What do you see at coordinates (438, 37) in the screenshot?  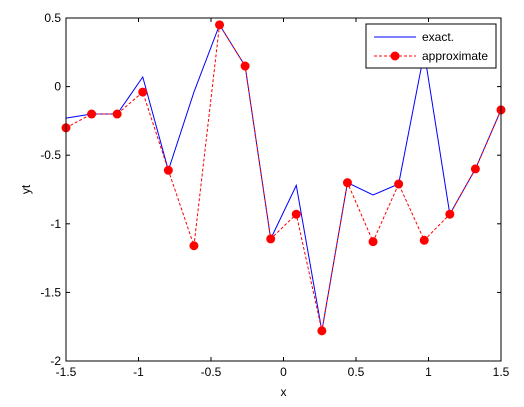 I see `legend-label-exact: exact.` at bounding box center [438, 37].